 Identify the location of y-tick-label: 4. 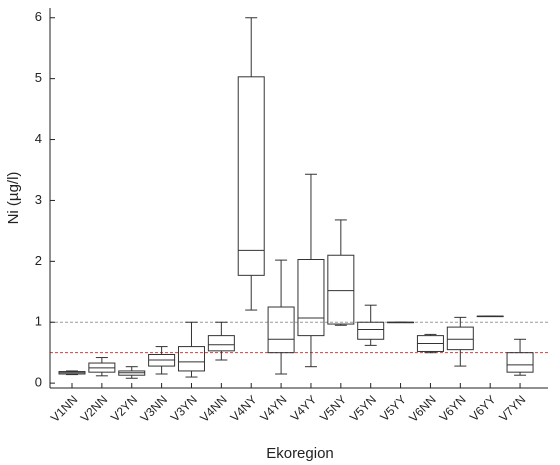
(38, 138).